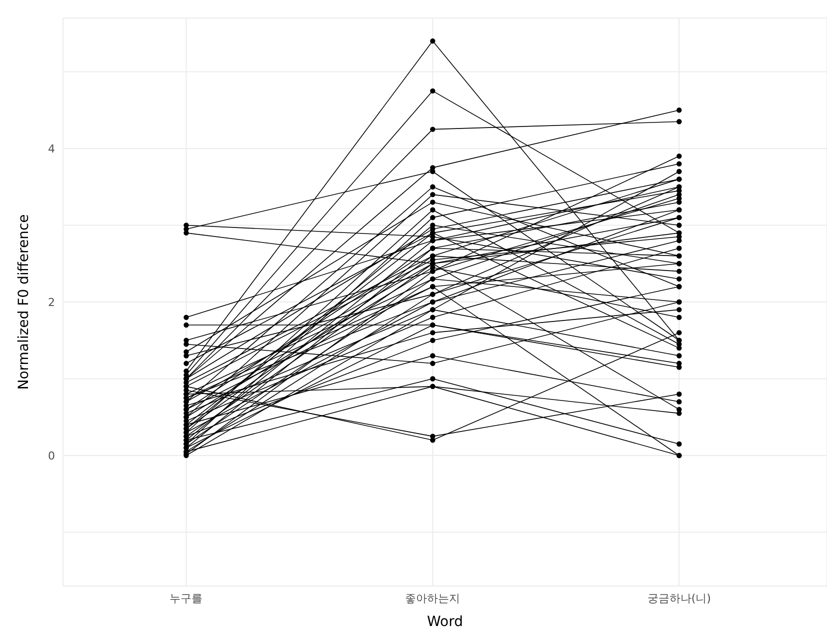  What do you see at coordinates (186, 598) in the screenshot?
I see `x-tick-label: 누구를` at bounding box center [186, 598].